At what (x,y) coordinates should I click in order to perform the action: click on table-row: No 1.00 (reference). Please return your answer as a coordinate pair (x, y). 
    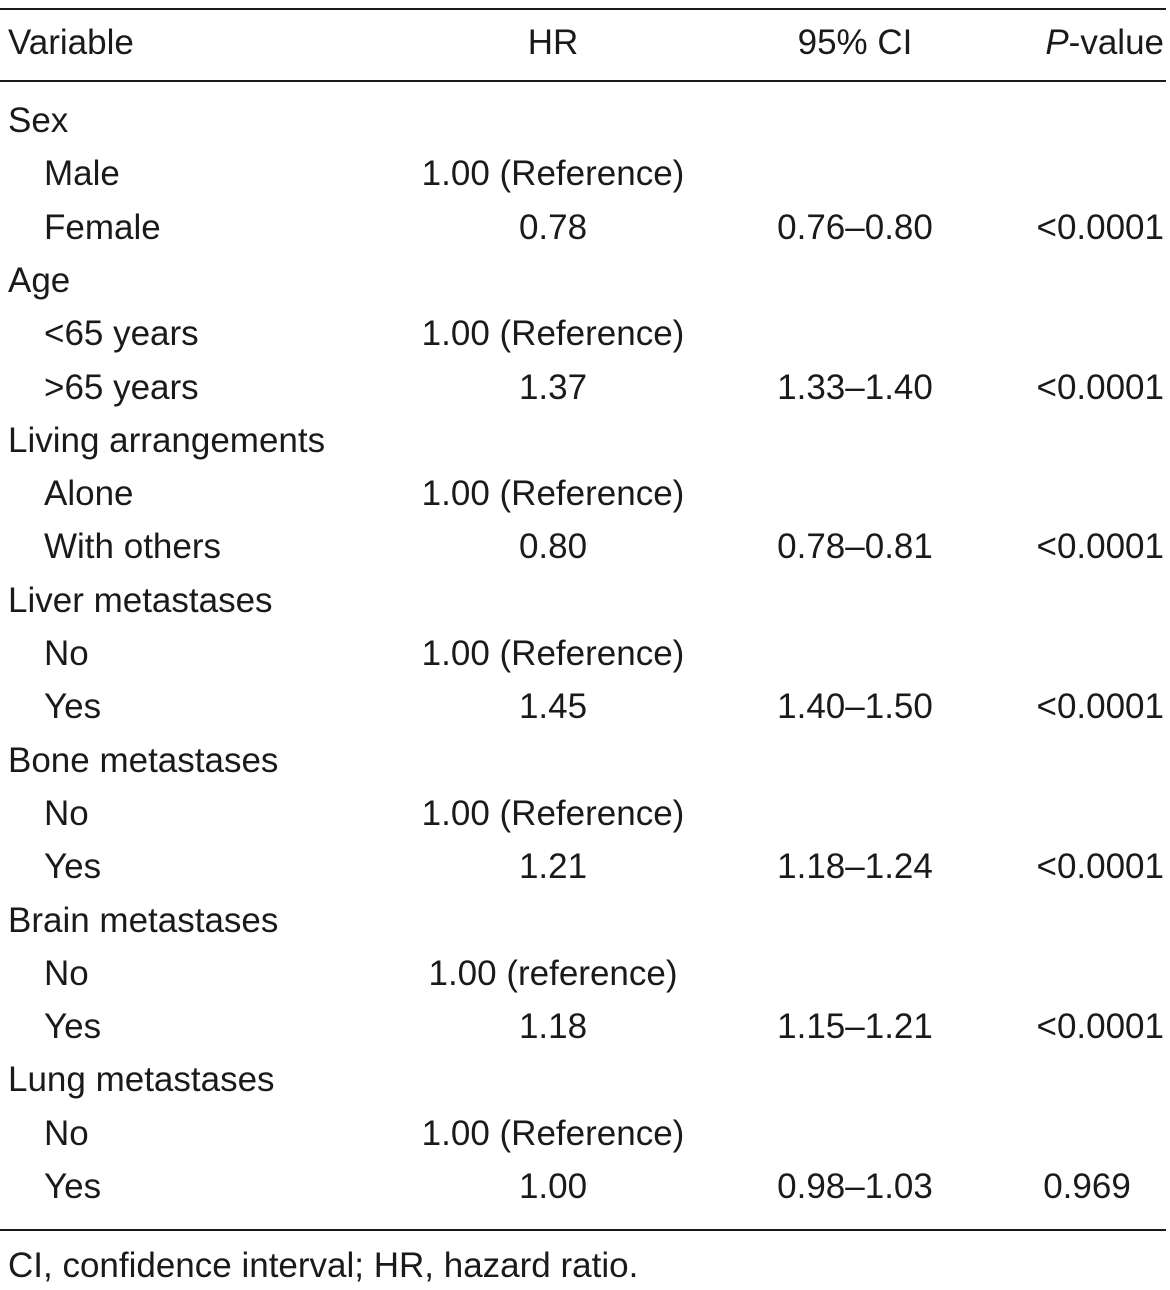
    Looking at the image, I should click on (583, 973).